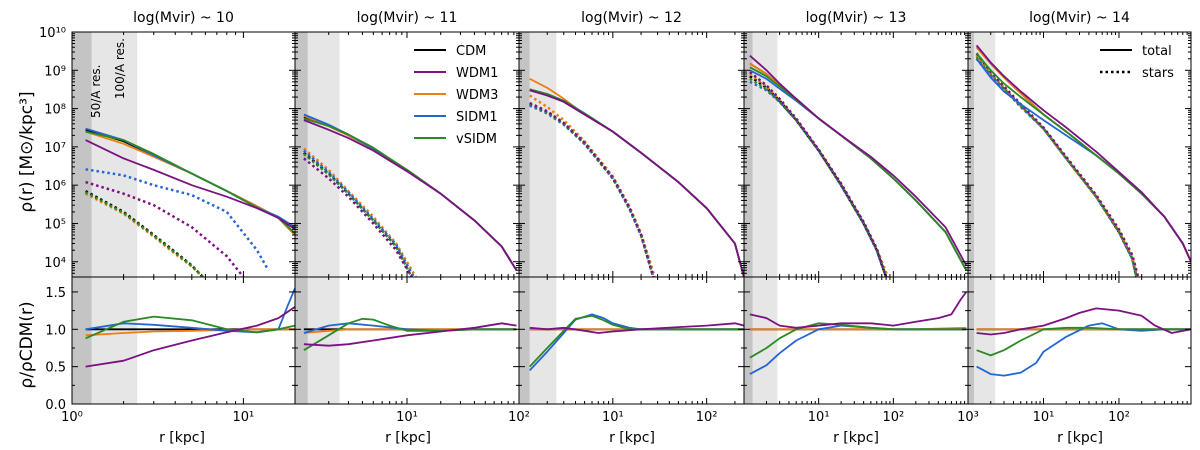 The width and height of the screenshot is (1200, 450). What do you see at coordinates (407, 18) in the screenshot?
I see `panel-title-2: log(Mvir) ~ 11` at bounding box center [407, 18].